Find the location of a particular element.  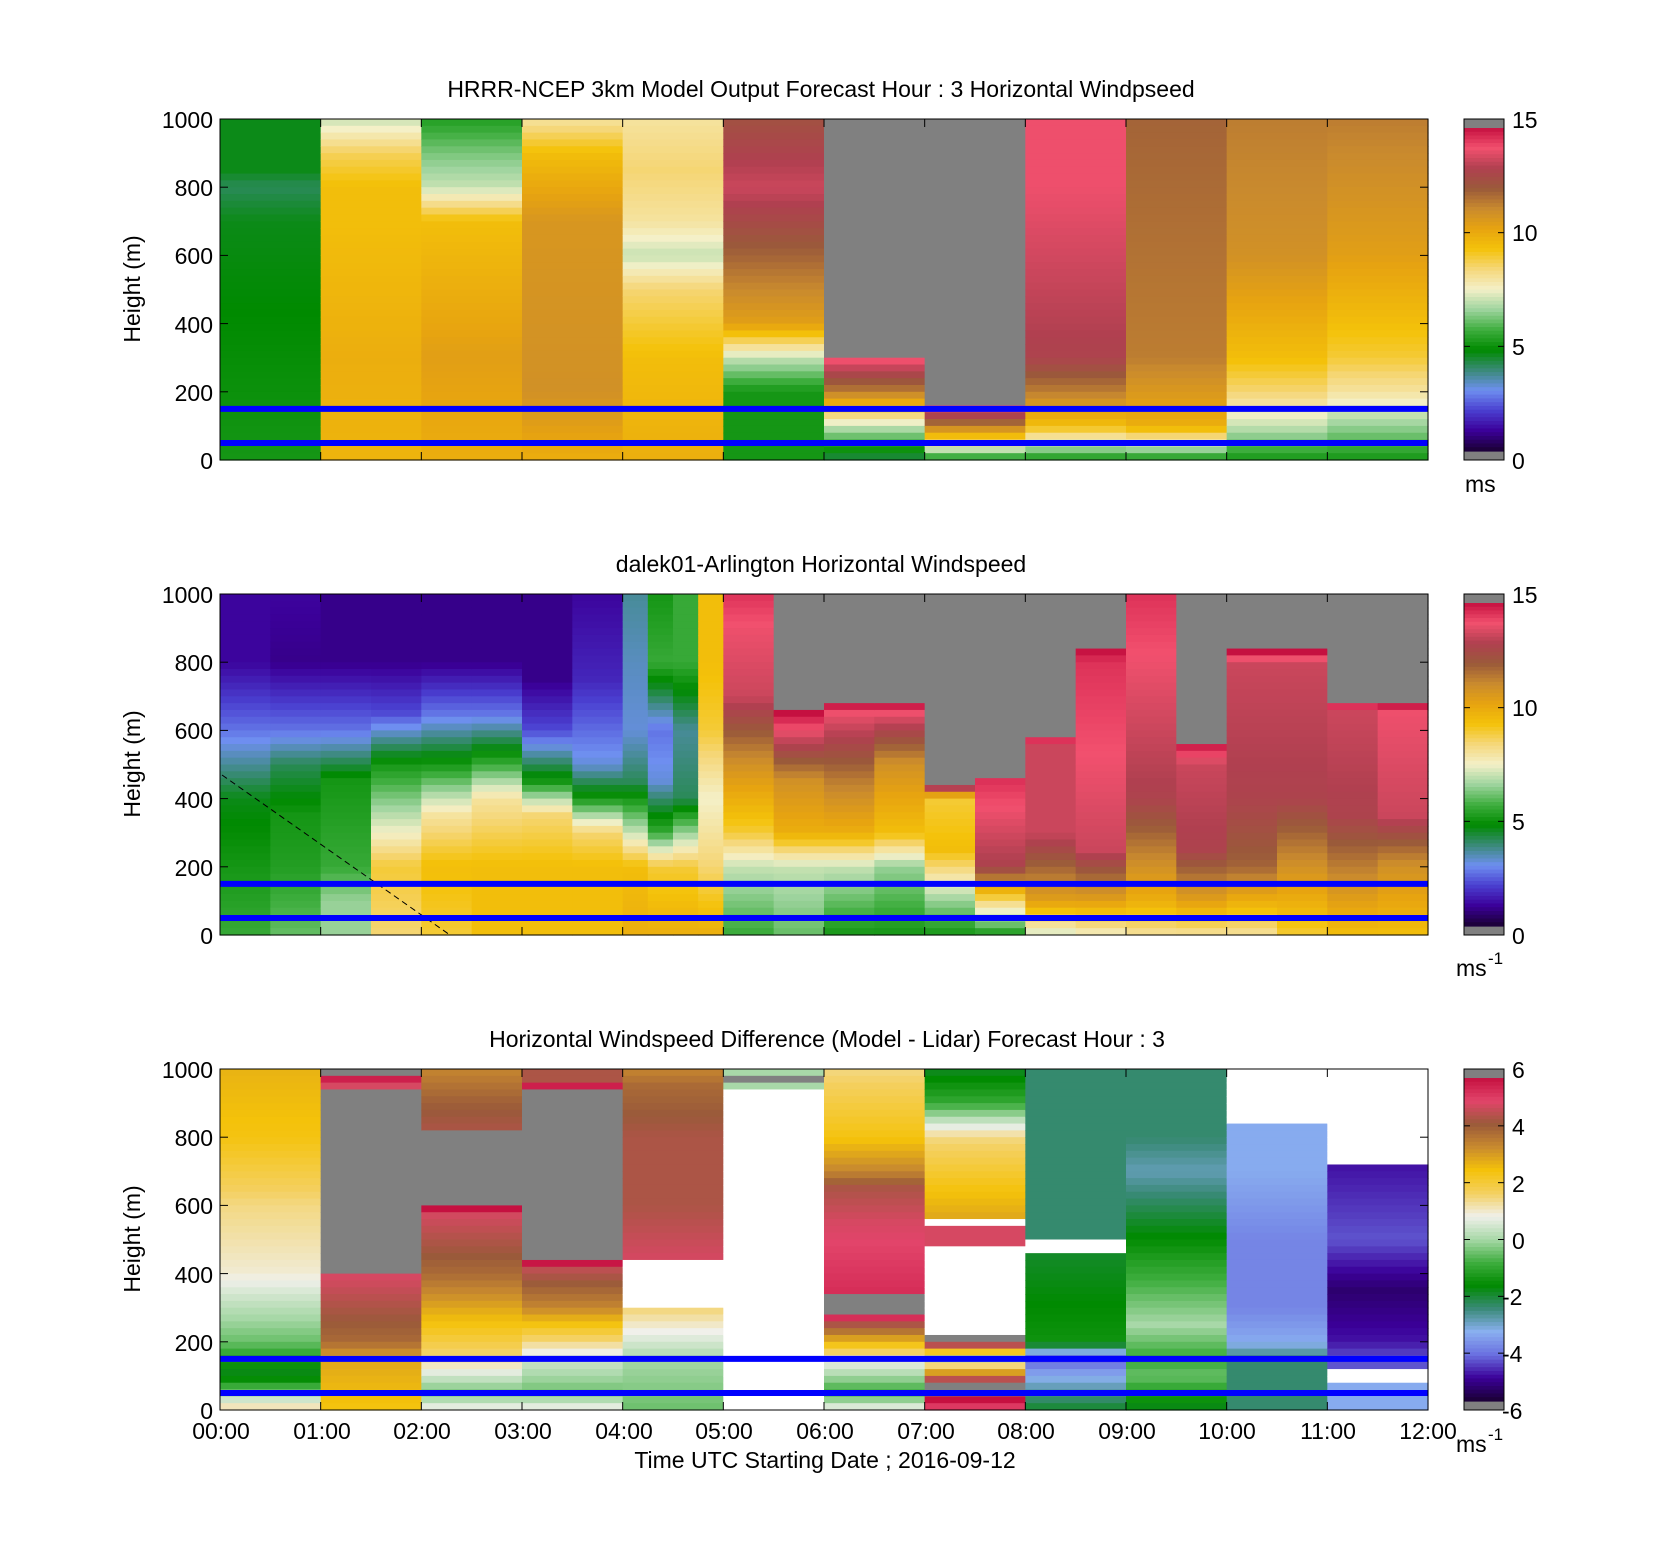

y-tick-label: 400 is located at coordinates (194, 325).